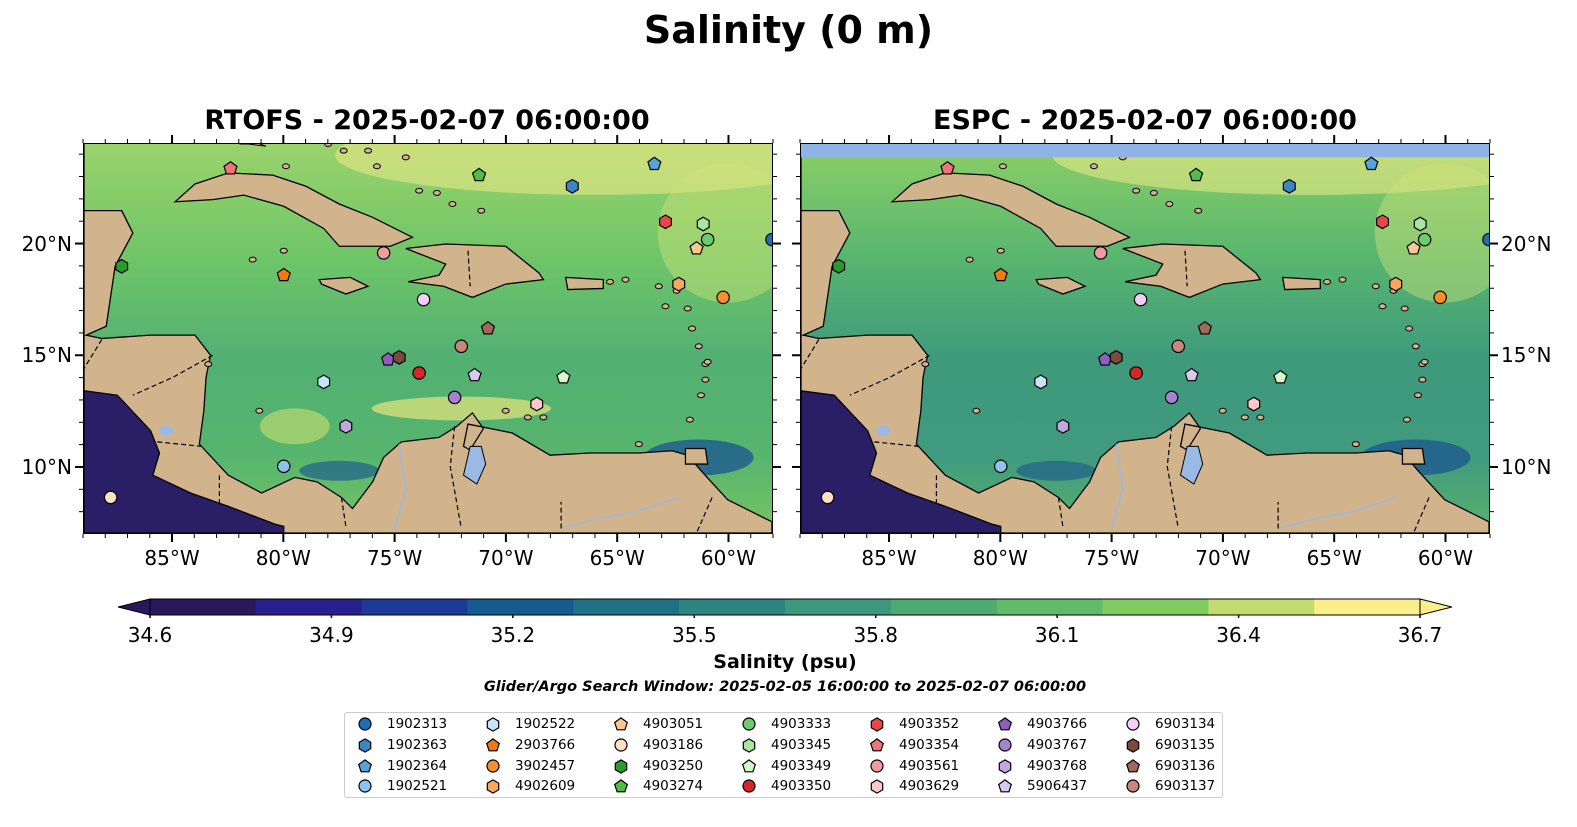  I want to click on legend-item-1902521: 1902521, so click(402, 786).